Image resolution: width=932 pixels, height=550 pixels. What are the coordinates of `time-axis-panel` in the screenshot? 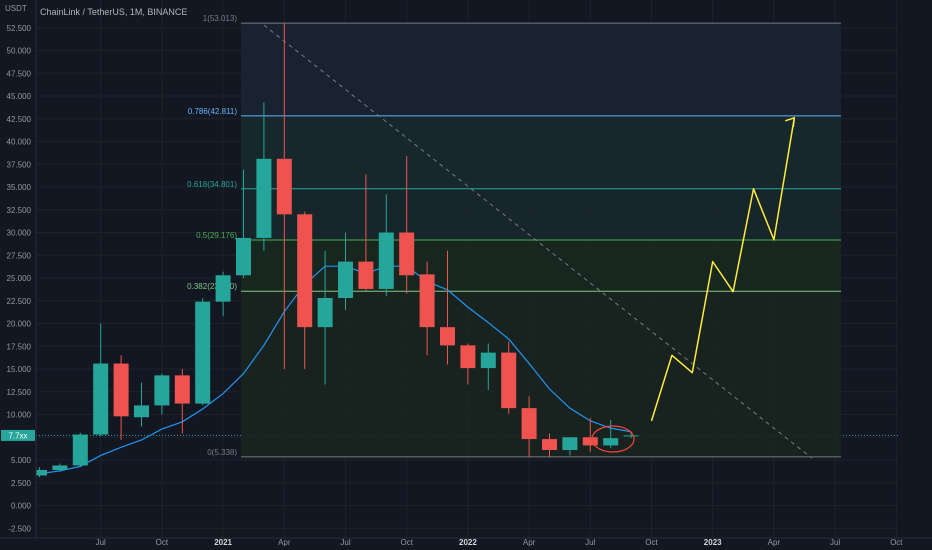 It's located at (466, 544).